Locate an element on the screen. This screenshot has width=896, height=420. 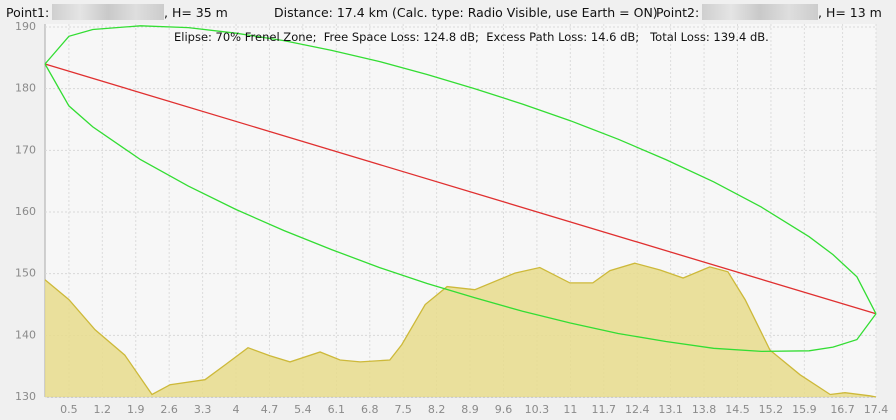
x-tick-label: 2.6 is located at coordinates (169, 409).